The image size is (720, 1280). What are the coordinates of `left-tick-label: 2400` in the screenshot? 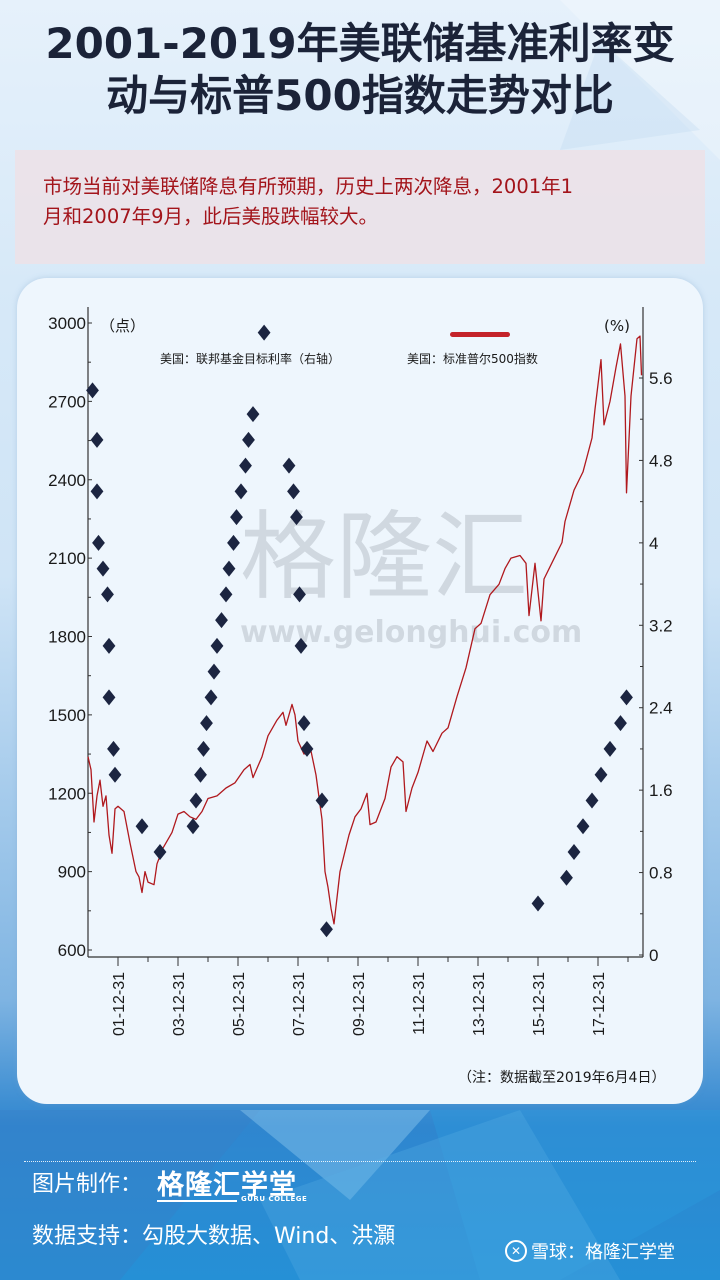 It's located at (67, 480).